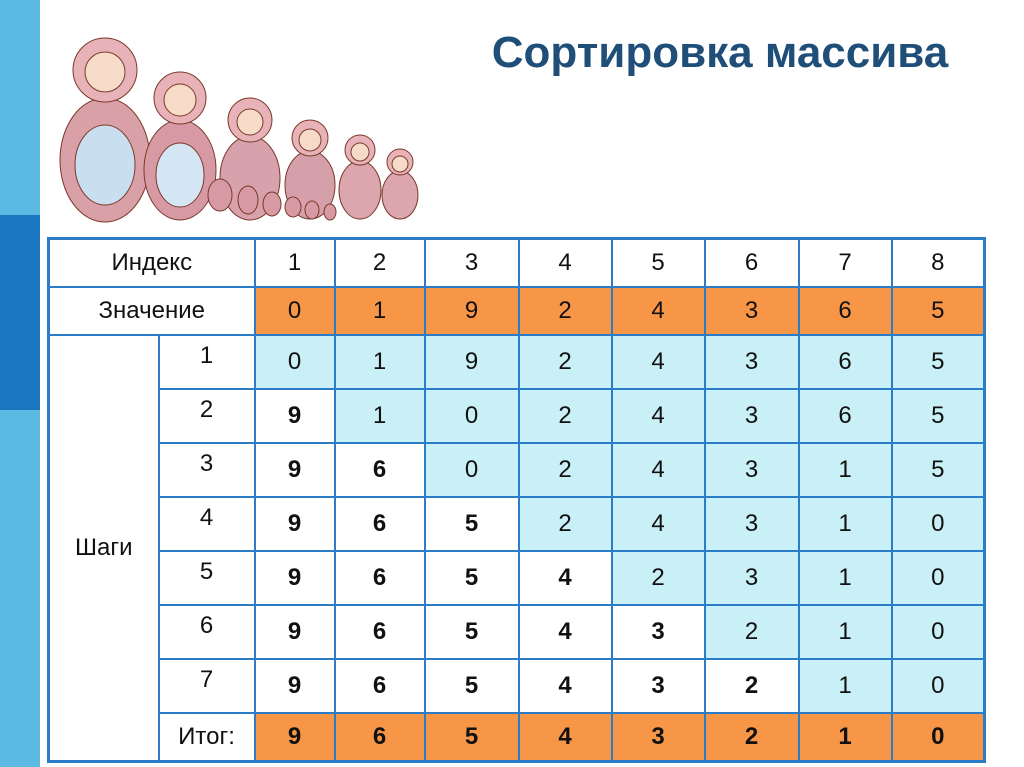 The image size is (1024, 767). What do you see at coordinates (565, 311) in the screenshot?
I see `value-cell: 2` at bounding box center [565, 311].